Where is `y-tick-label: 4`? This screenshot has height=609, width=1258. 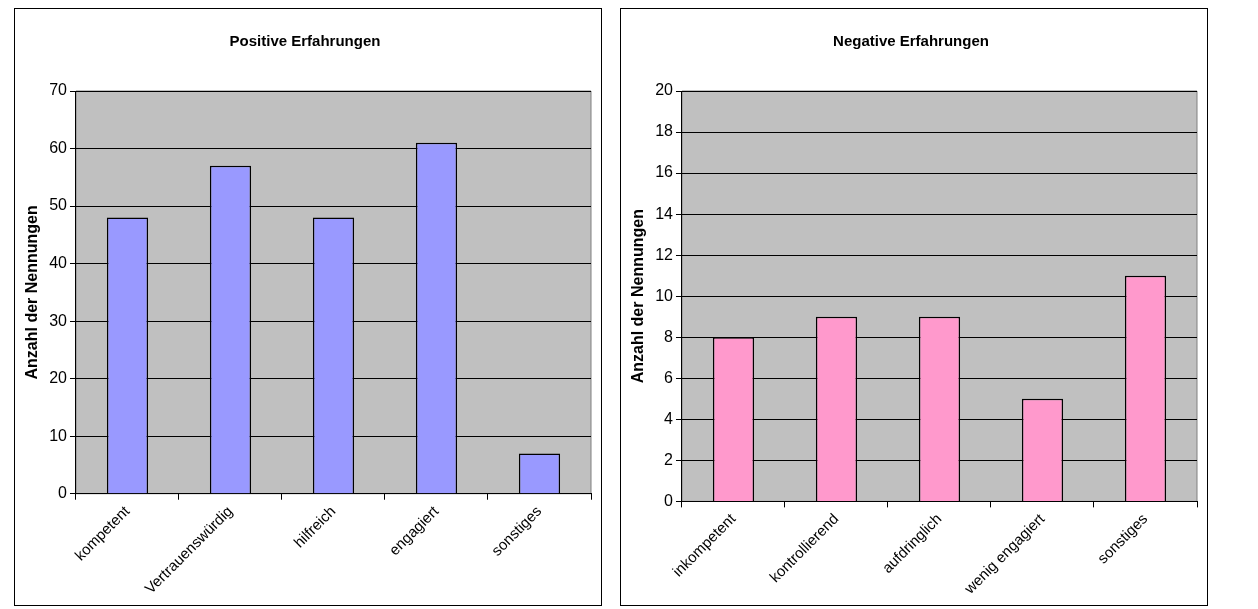 y-tick-label: 4 is located at coordinates (669, 418).